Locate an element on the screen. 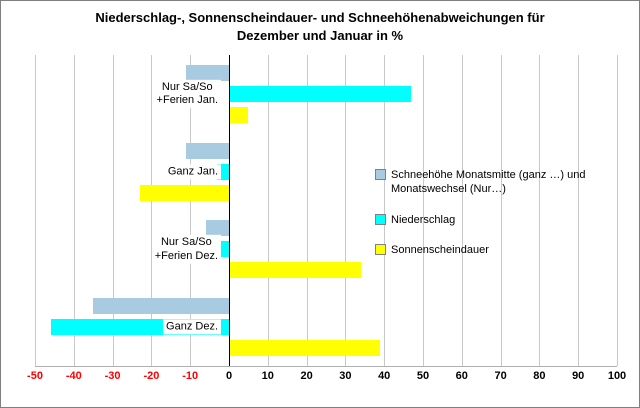 The width and height of the screenshot is (640, 408). x-axis: -50 -40 -30 -20 -10 0 10 20 30 40 50 60 70 80 90 100 is located at coordinates (326, 378).